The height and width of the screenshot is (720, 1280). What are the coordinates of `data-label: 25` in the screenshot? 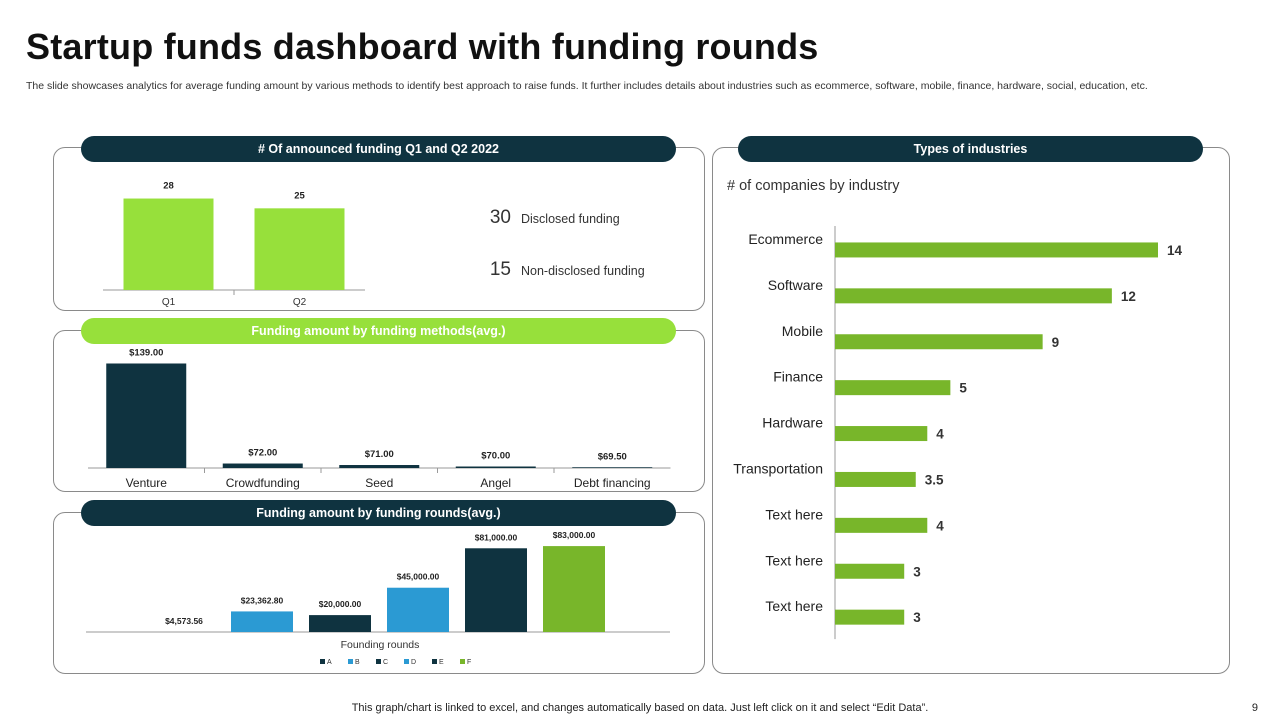 It's located at (299, 195).